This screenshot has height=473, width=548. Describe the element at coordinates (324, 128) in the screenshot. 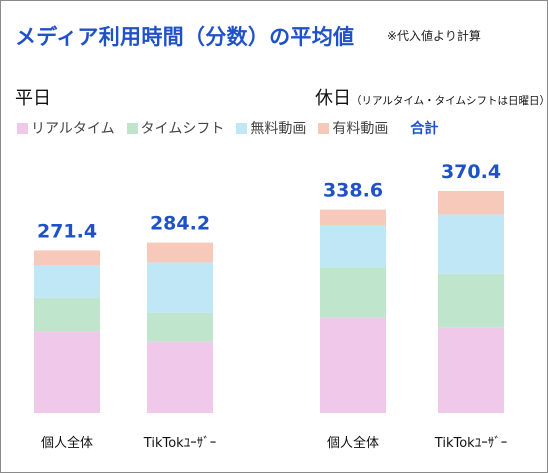

I see `legend-swatch-paid-video` at that location.